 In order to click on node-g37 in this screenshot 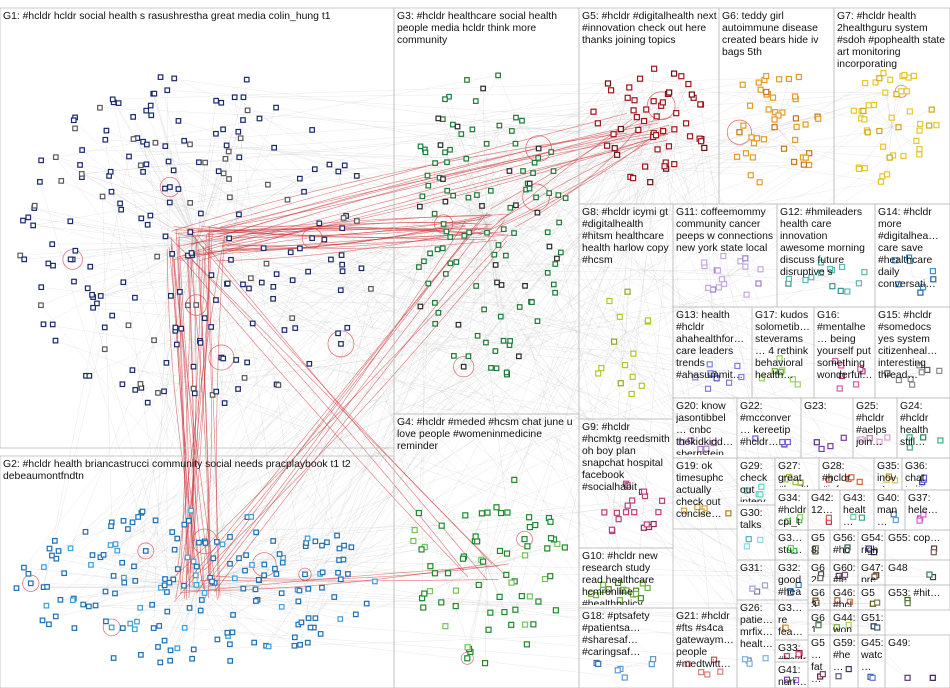, I will do `click(919, 520)`.